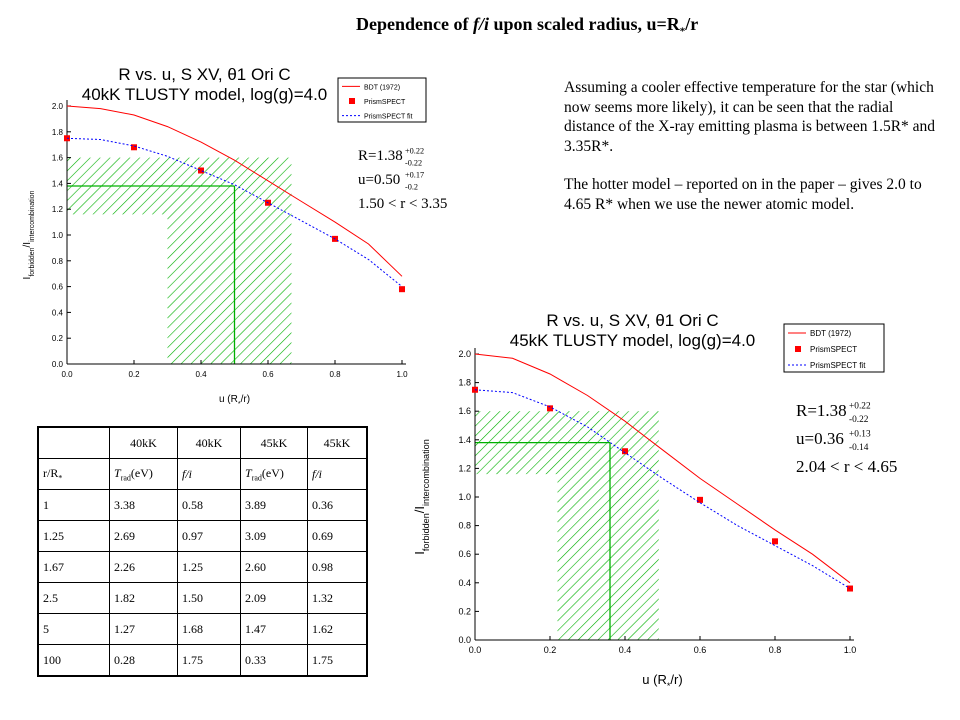 This screenshot has width=960, height=720. I want to click on table-row: 1 3.38 0.58 3.89 0.36, so click(202, 505).